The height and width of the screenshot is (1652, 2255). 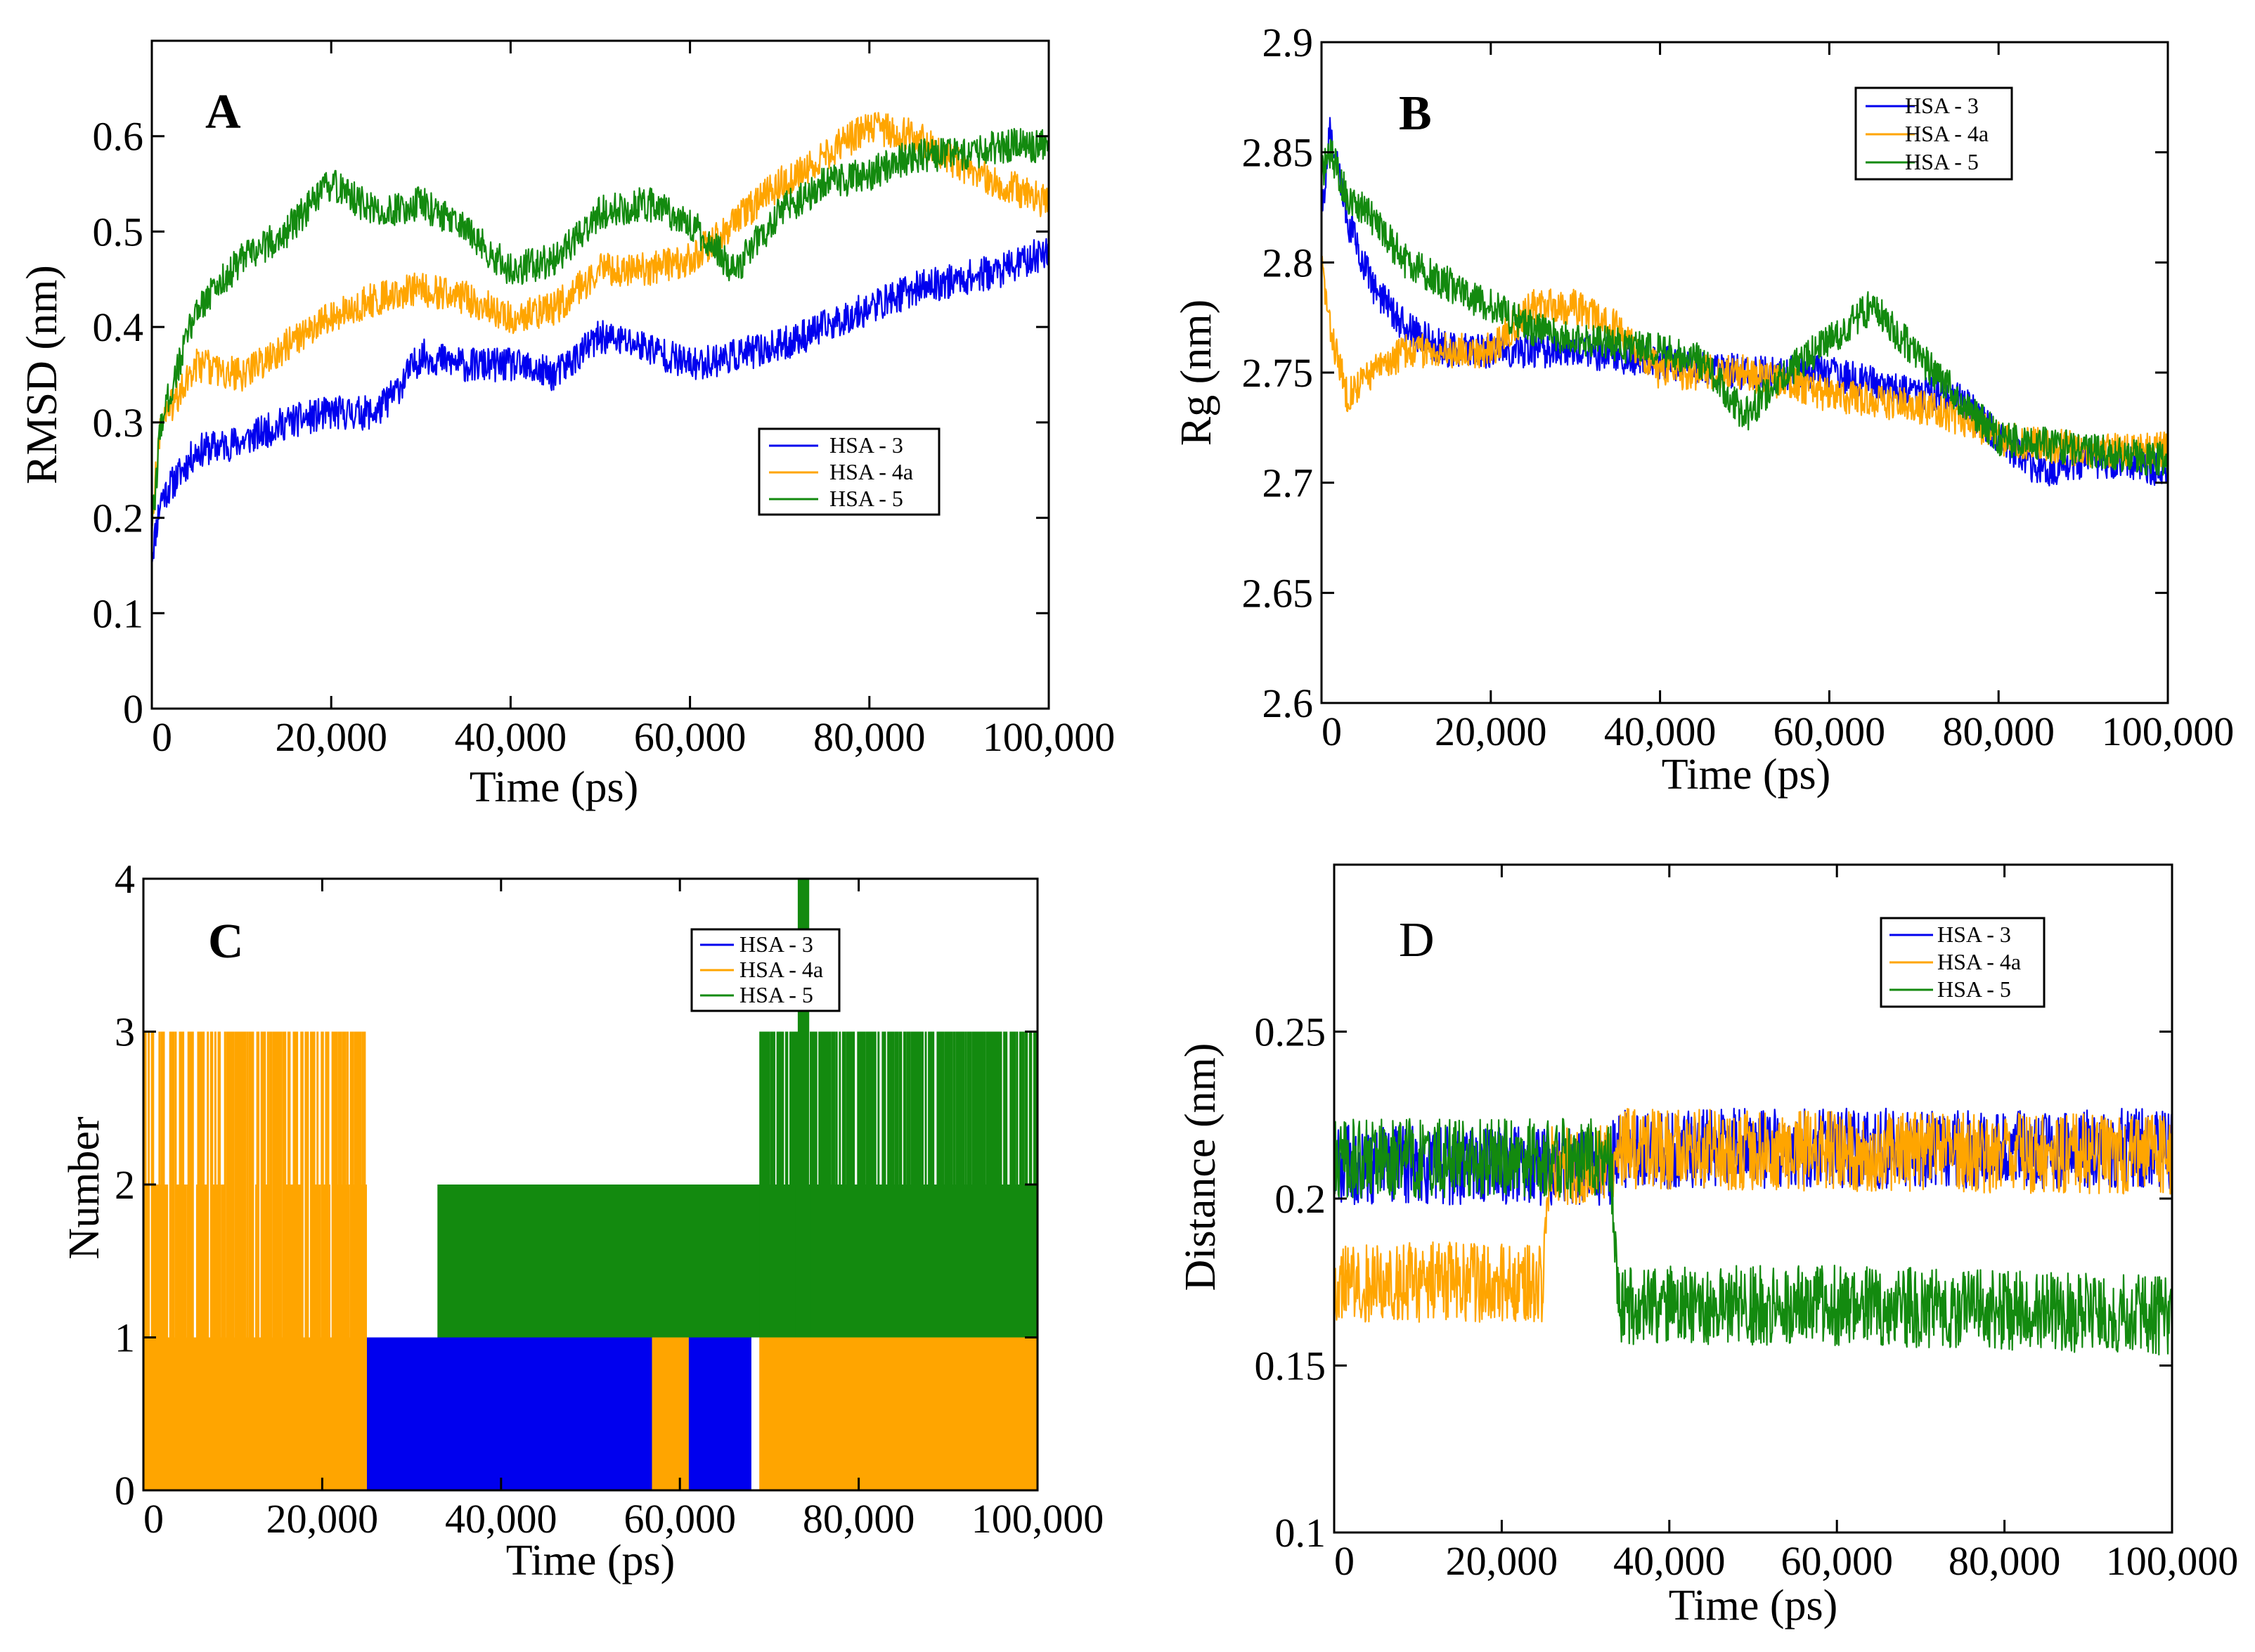 I want to click on panel-c-xtick-label: 20,000, so click(x=322, y=1519).